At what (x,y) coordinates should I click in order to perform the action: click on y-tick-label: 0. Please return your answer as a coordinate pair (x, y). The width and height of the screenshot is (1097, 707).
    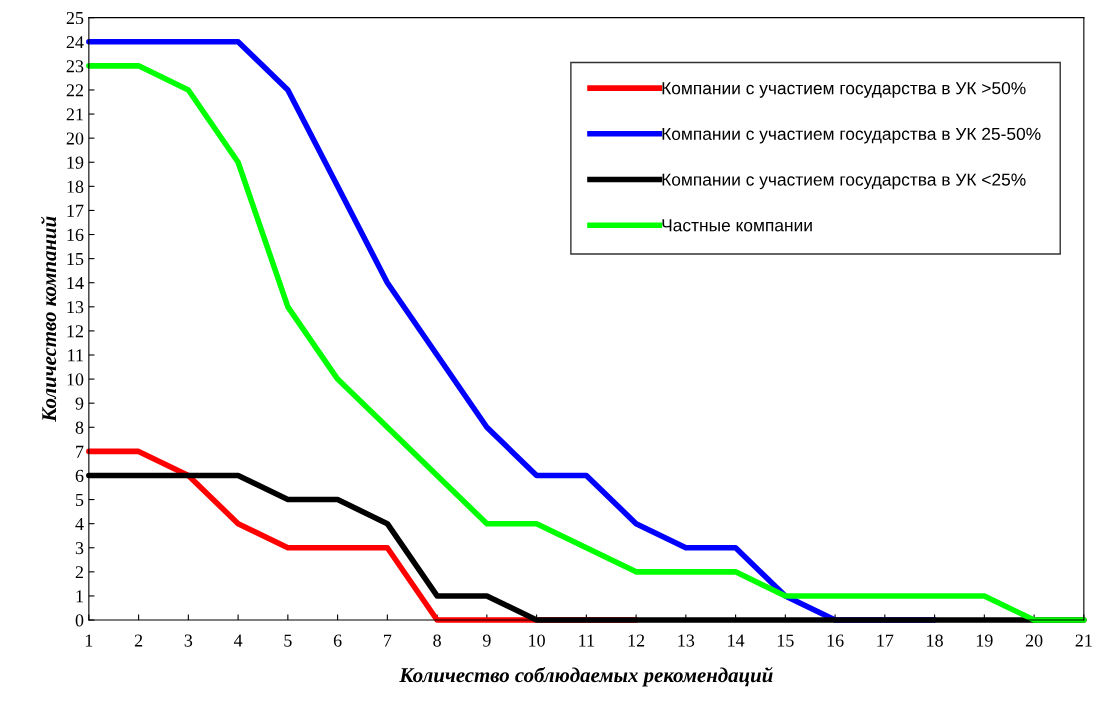
    Looking at the image, I should click on (79, 620).